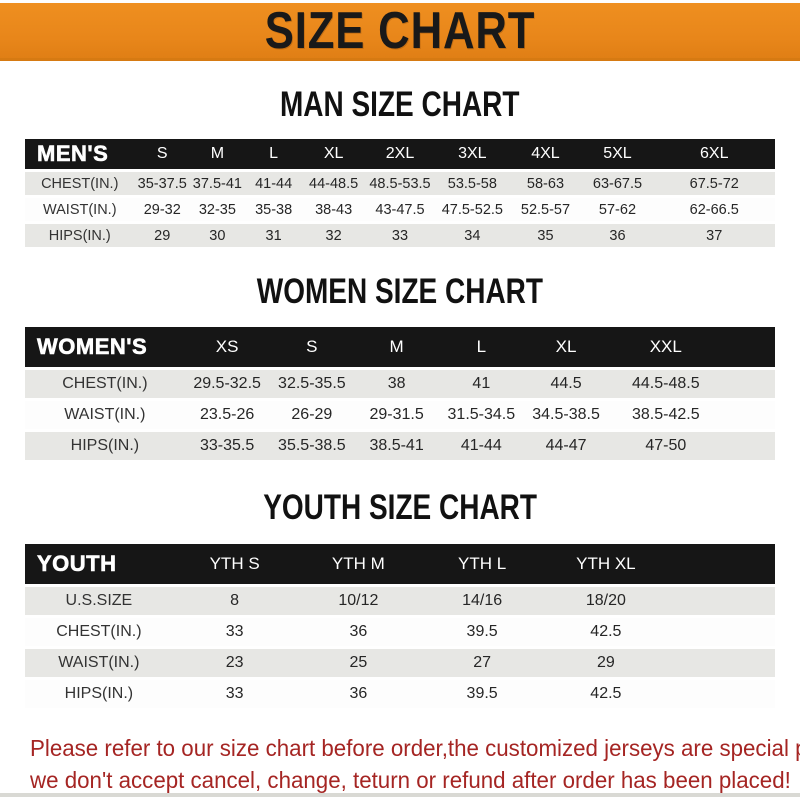 Image resolution: width=800 pixels, height=800 pixels. What do you see at coordinates (545, 155) in the screenshot?
I see `column-header: 4XL` at bounding box center [545, 155].